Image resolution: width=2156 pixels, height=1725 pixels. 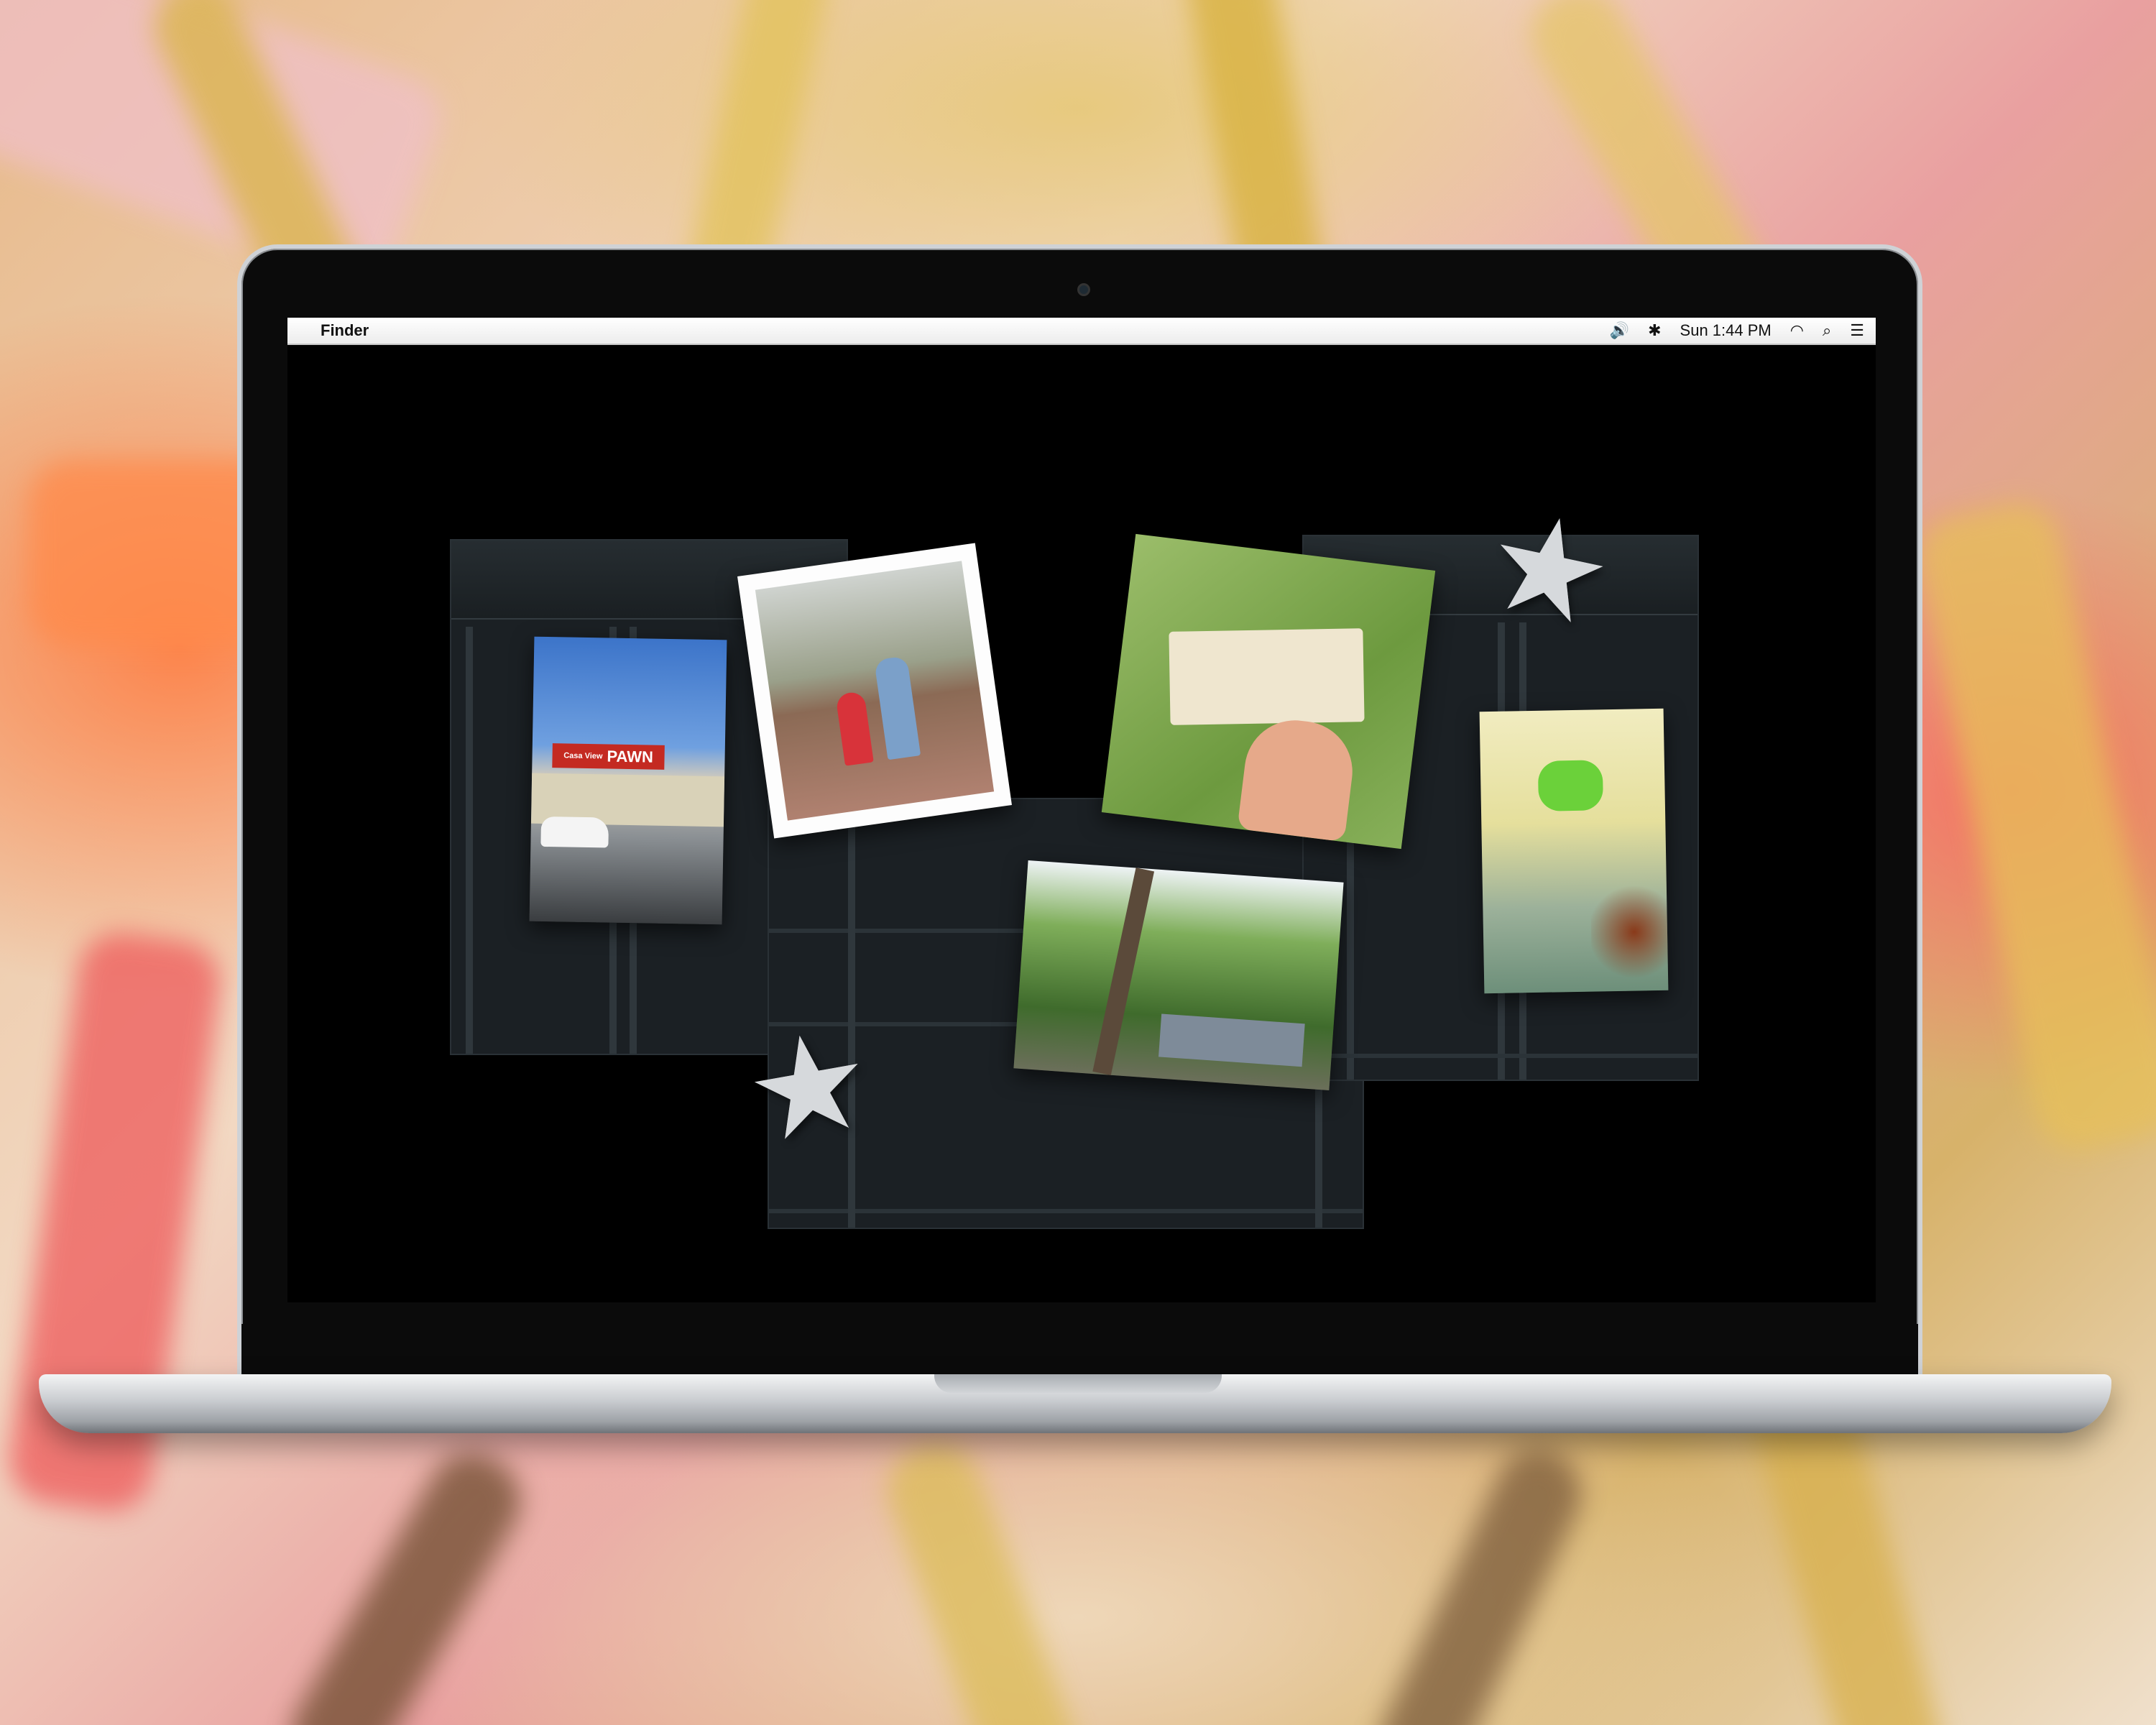 What do you see at coordinates (1797, 330) in the screenshot?
I see `wifi-icon: ◠` at bounding box center [1797, 330].